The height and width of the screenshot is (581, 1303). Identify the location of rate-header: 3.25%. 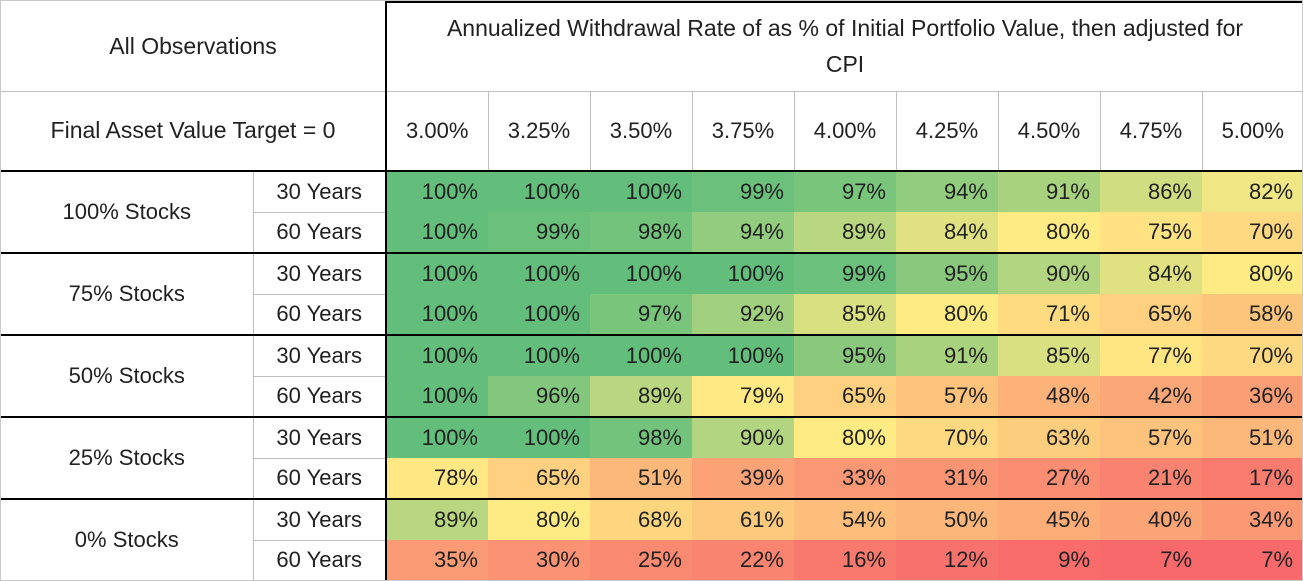
(539, 131).